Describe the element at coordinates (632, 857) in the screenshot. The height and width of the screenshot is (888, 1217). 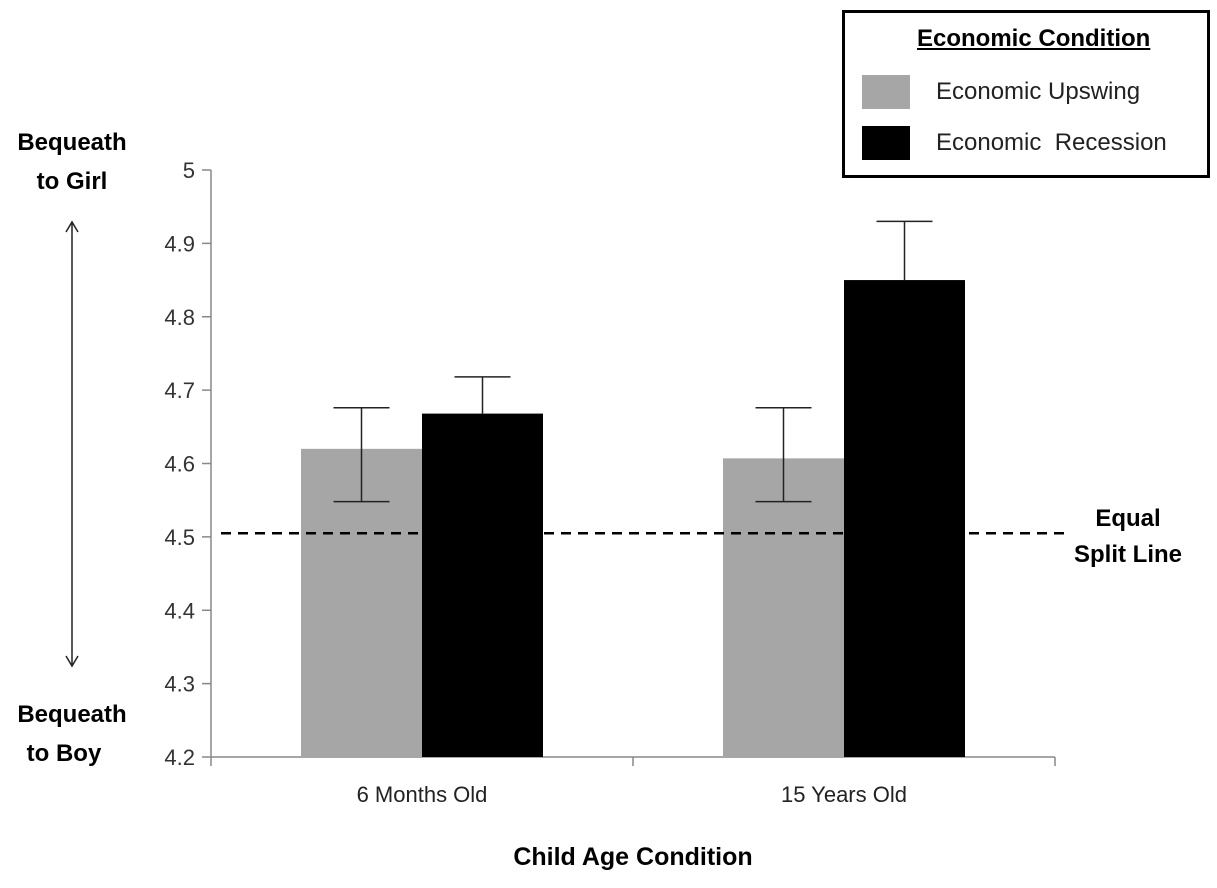
I see `x-axis-title: Child Age Condition` at that location.